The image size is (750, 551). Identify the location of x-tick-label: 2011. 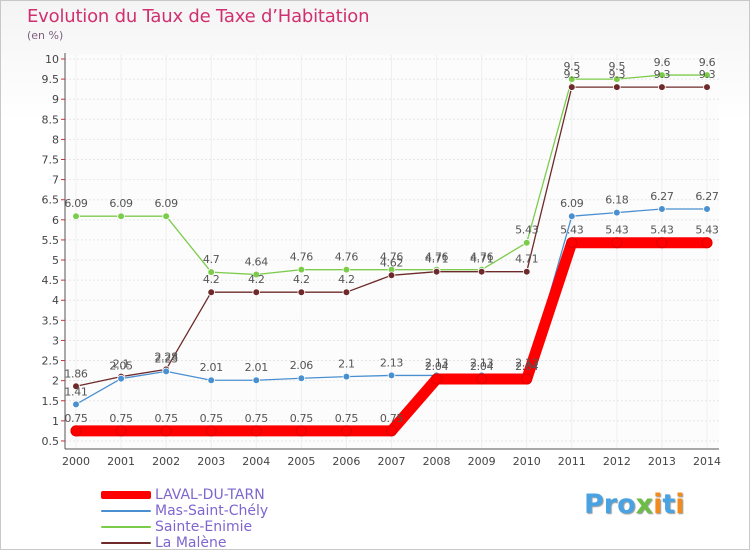
(572, 461).